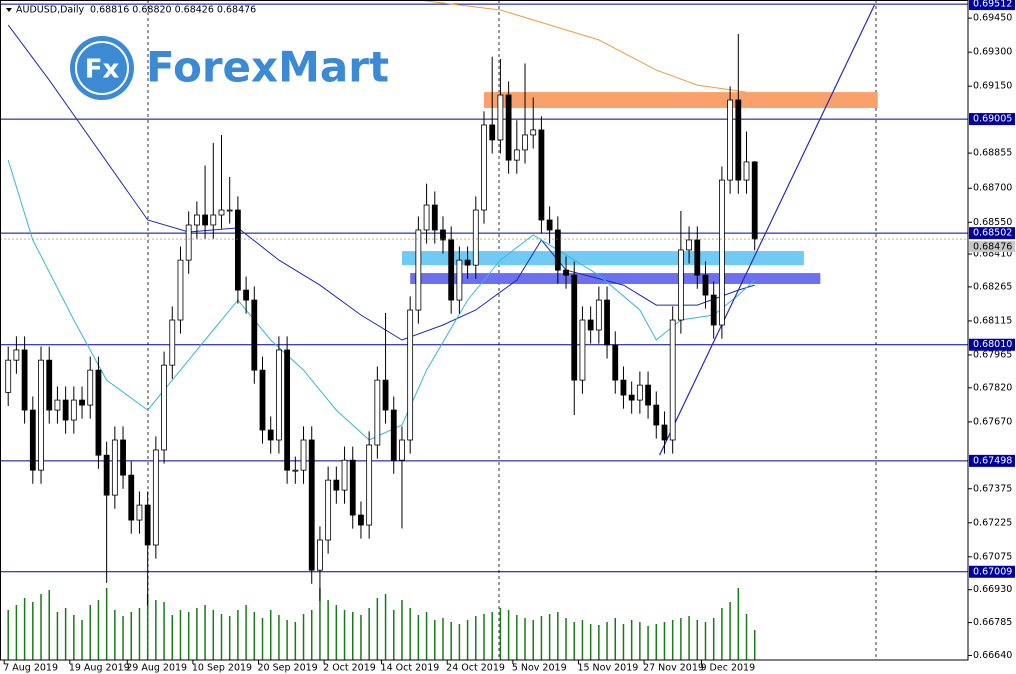 The width and height of the screenshot is (1016, 674). Describe the element at coordinates (992, 460) in the screenshot. I see `price-level-label: 0.67498` at that location.